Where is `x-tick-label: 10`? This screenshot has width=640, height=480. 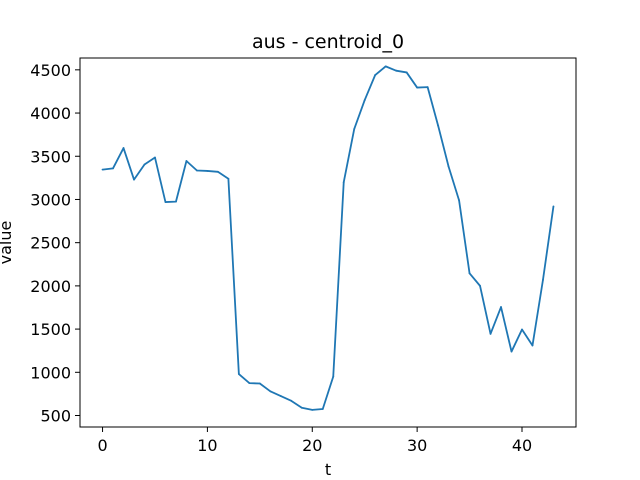 x-tick-label: 10 is located at coordinates (207, 445).